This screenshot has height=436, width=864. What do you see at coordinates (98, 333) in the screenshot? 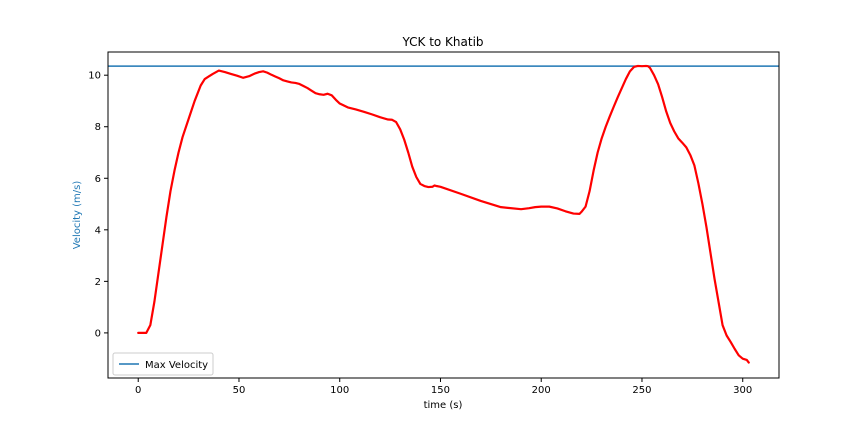
I see `y-tick-label: 0` at bounding box center [98, 333].